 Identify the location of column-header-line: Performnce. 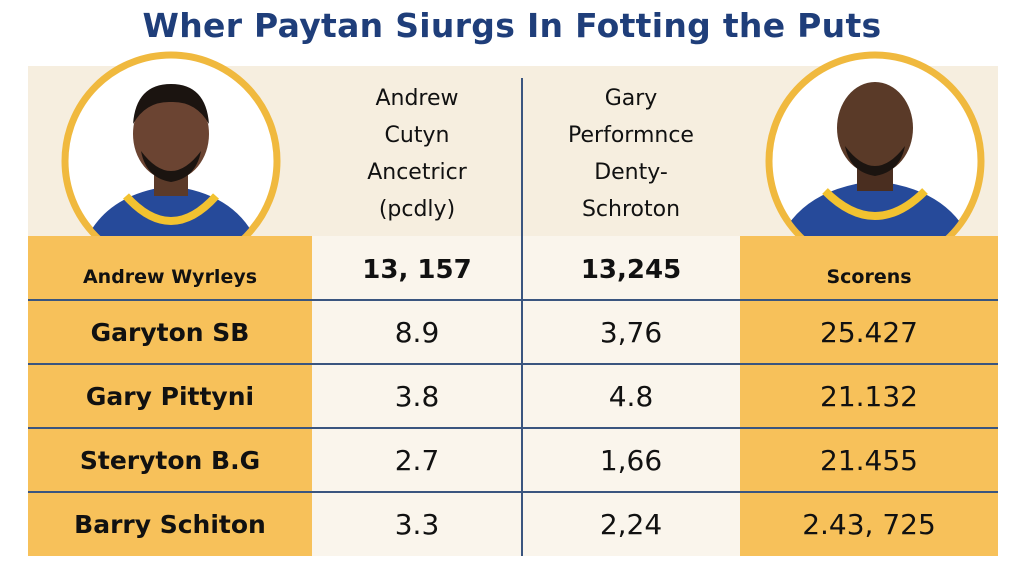
(631, 135).